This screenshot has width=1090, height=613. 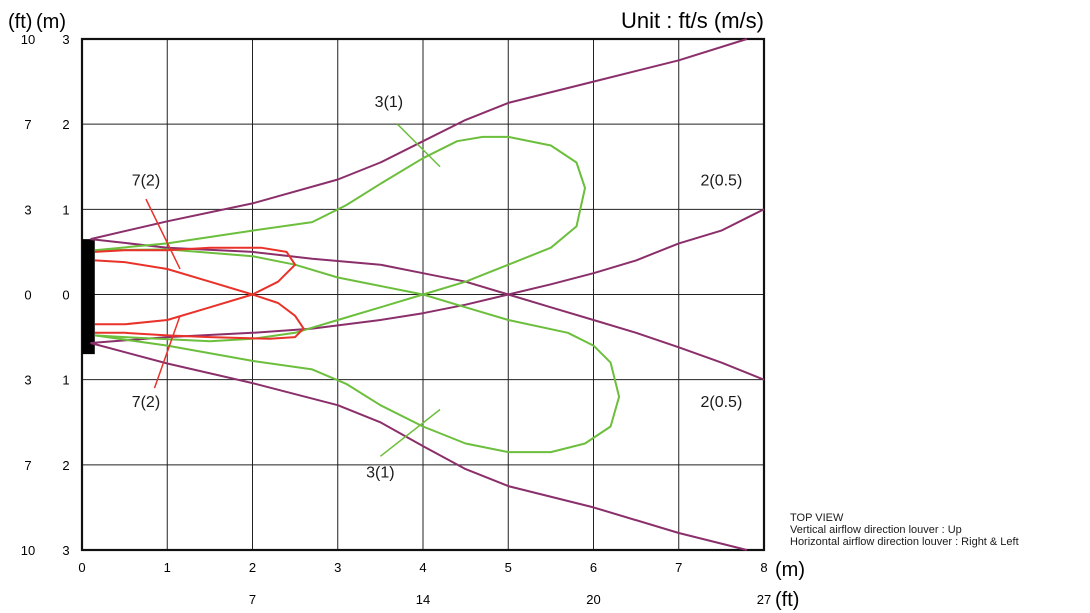 I want to click on x-tick-ft: 7, so click(x=252, y=599).